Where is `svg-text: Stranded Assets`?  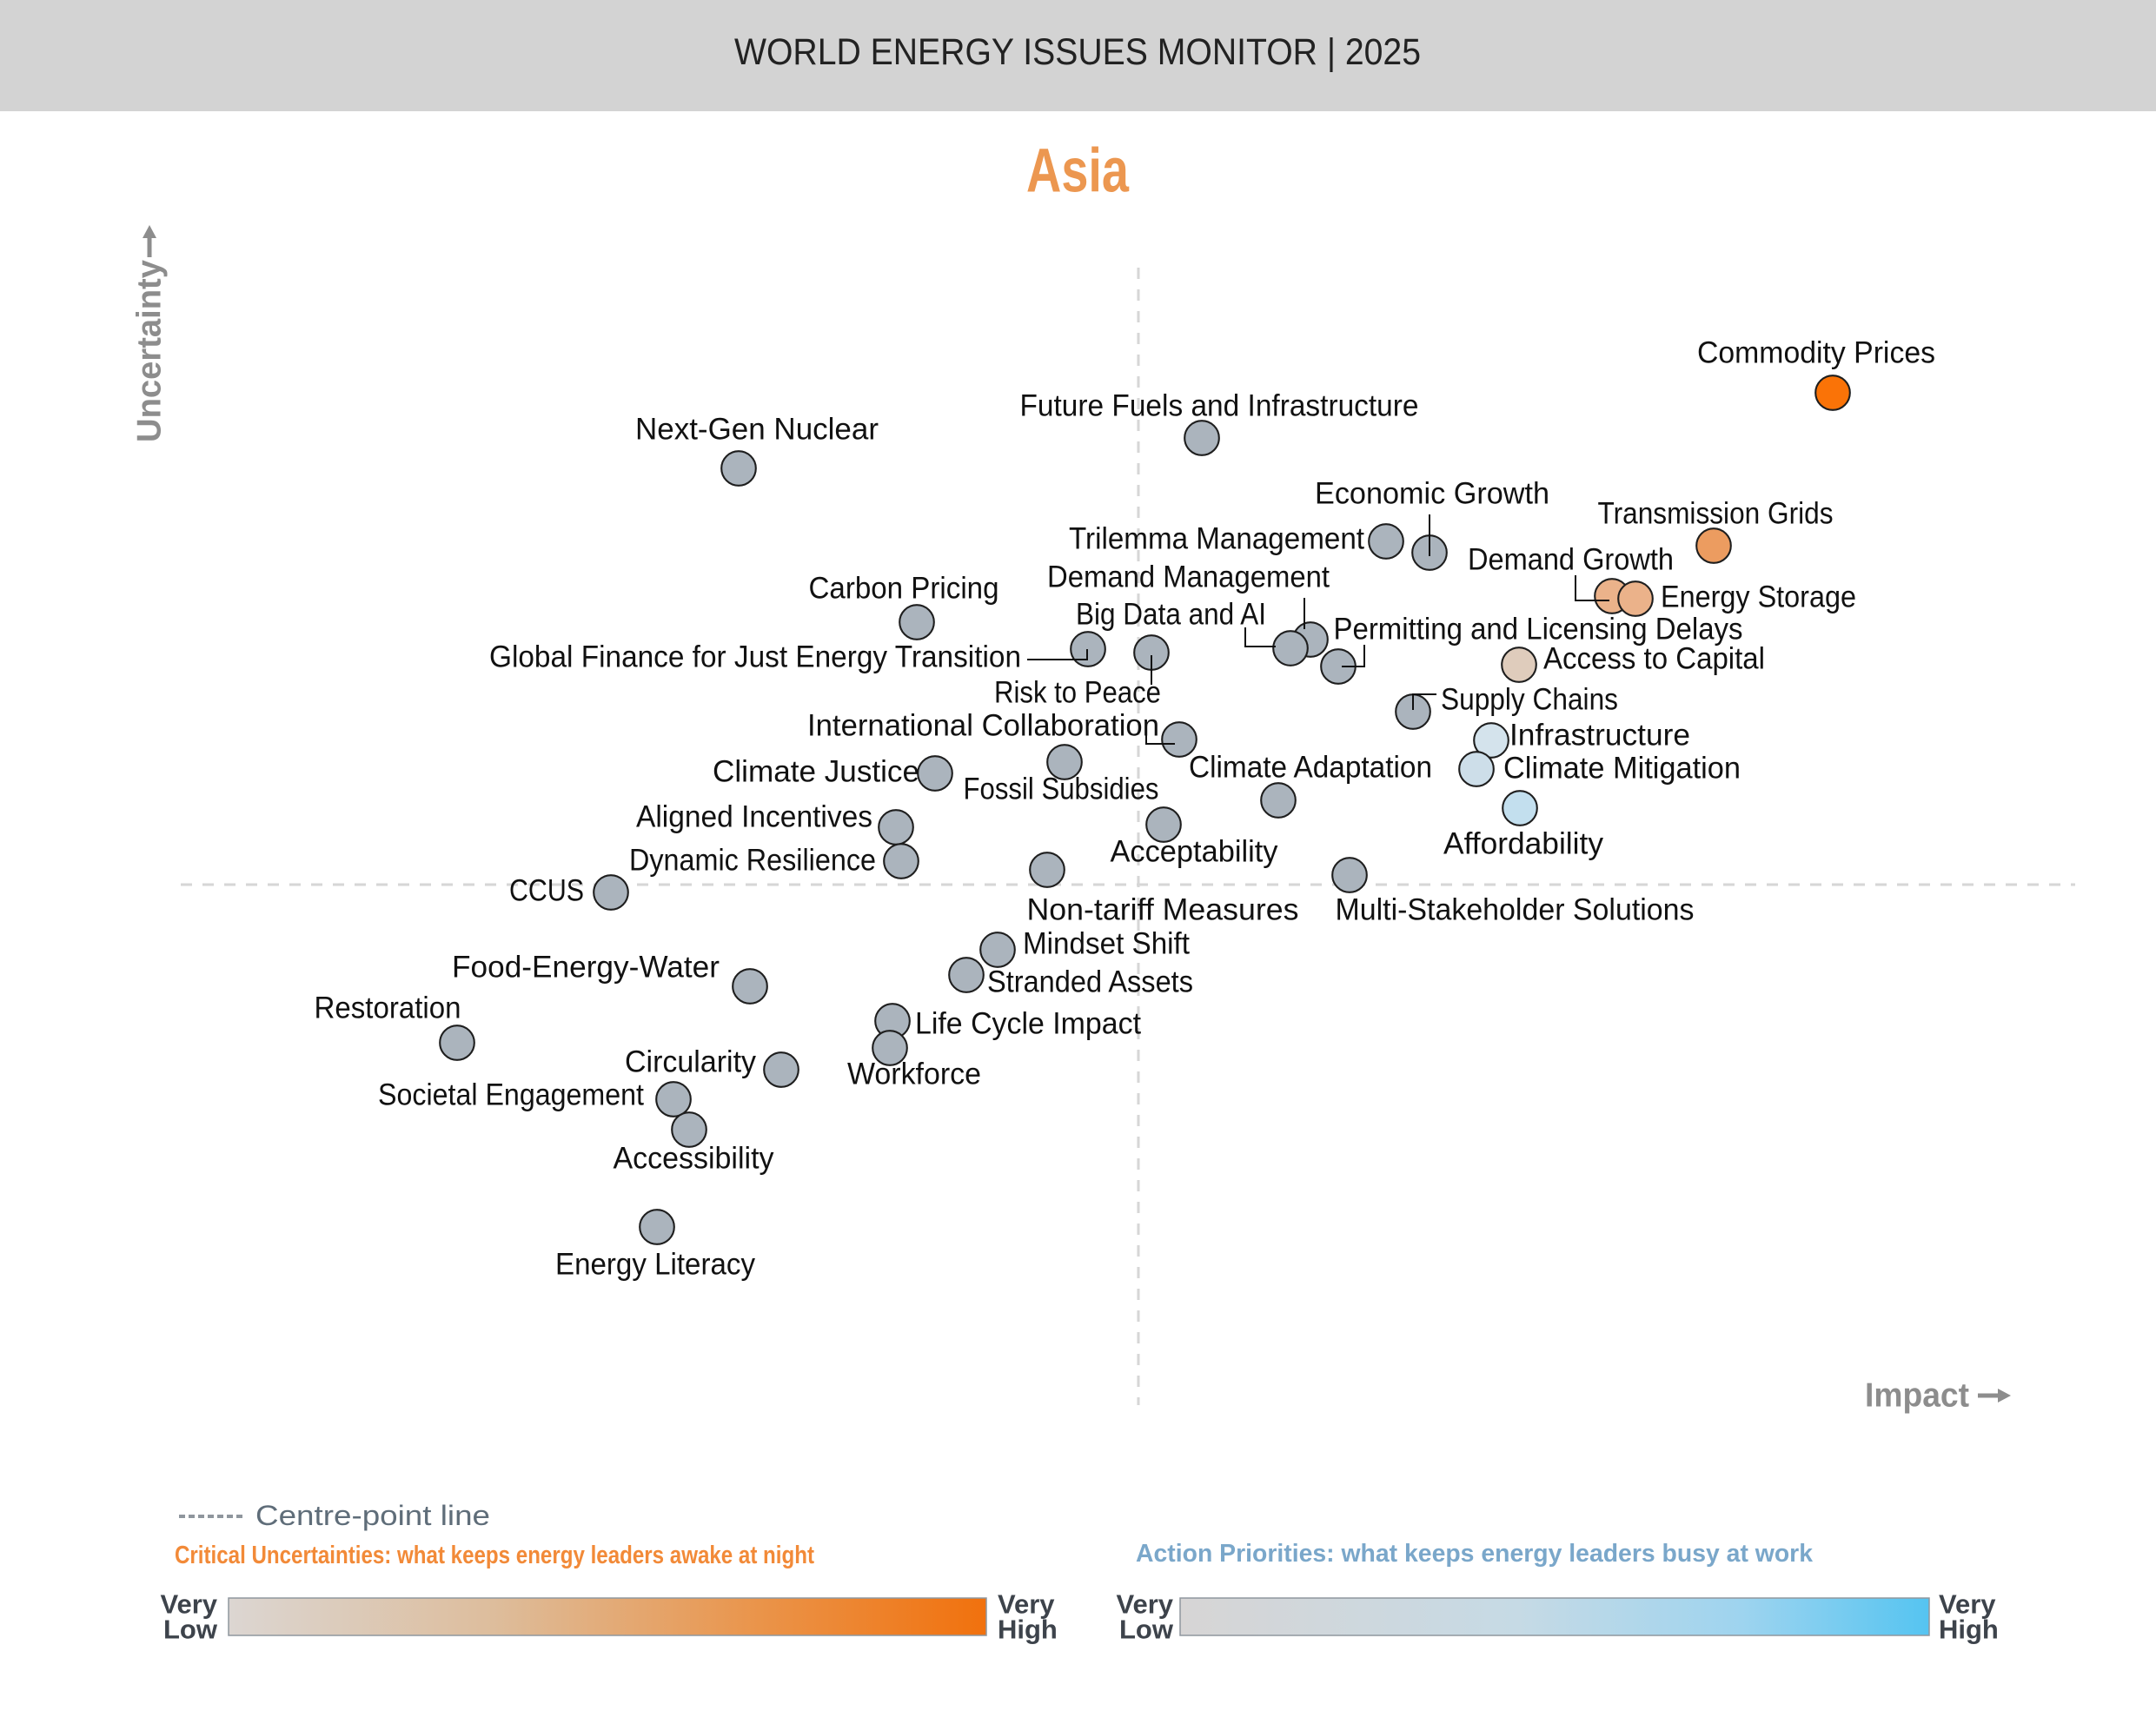 svg-text: Stranded Assets is located at coordinates (1090, 982).